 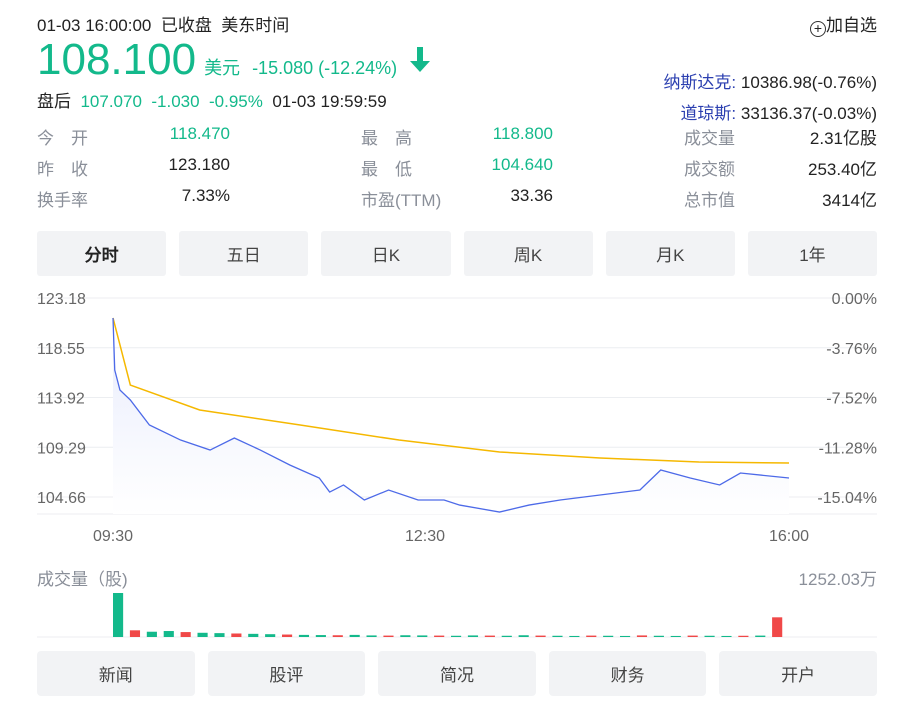 I want to click on tab-1: 五日, so click(x=244, y=253).